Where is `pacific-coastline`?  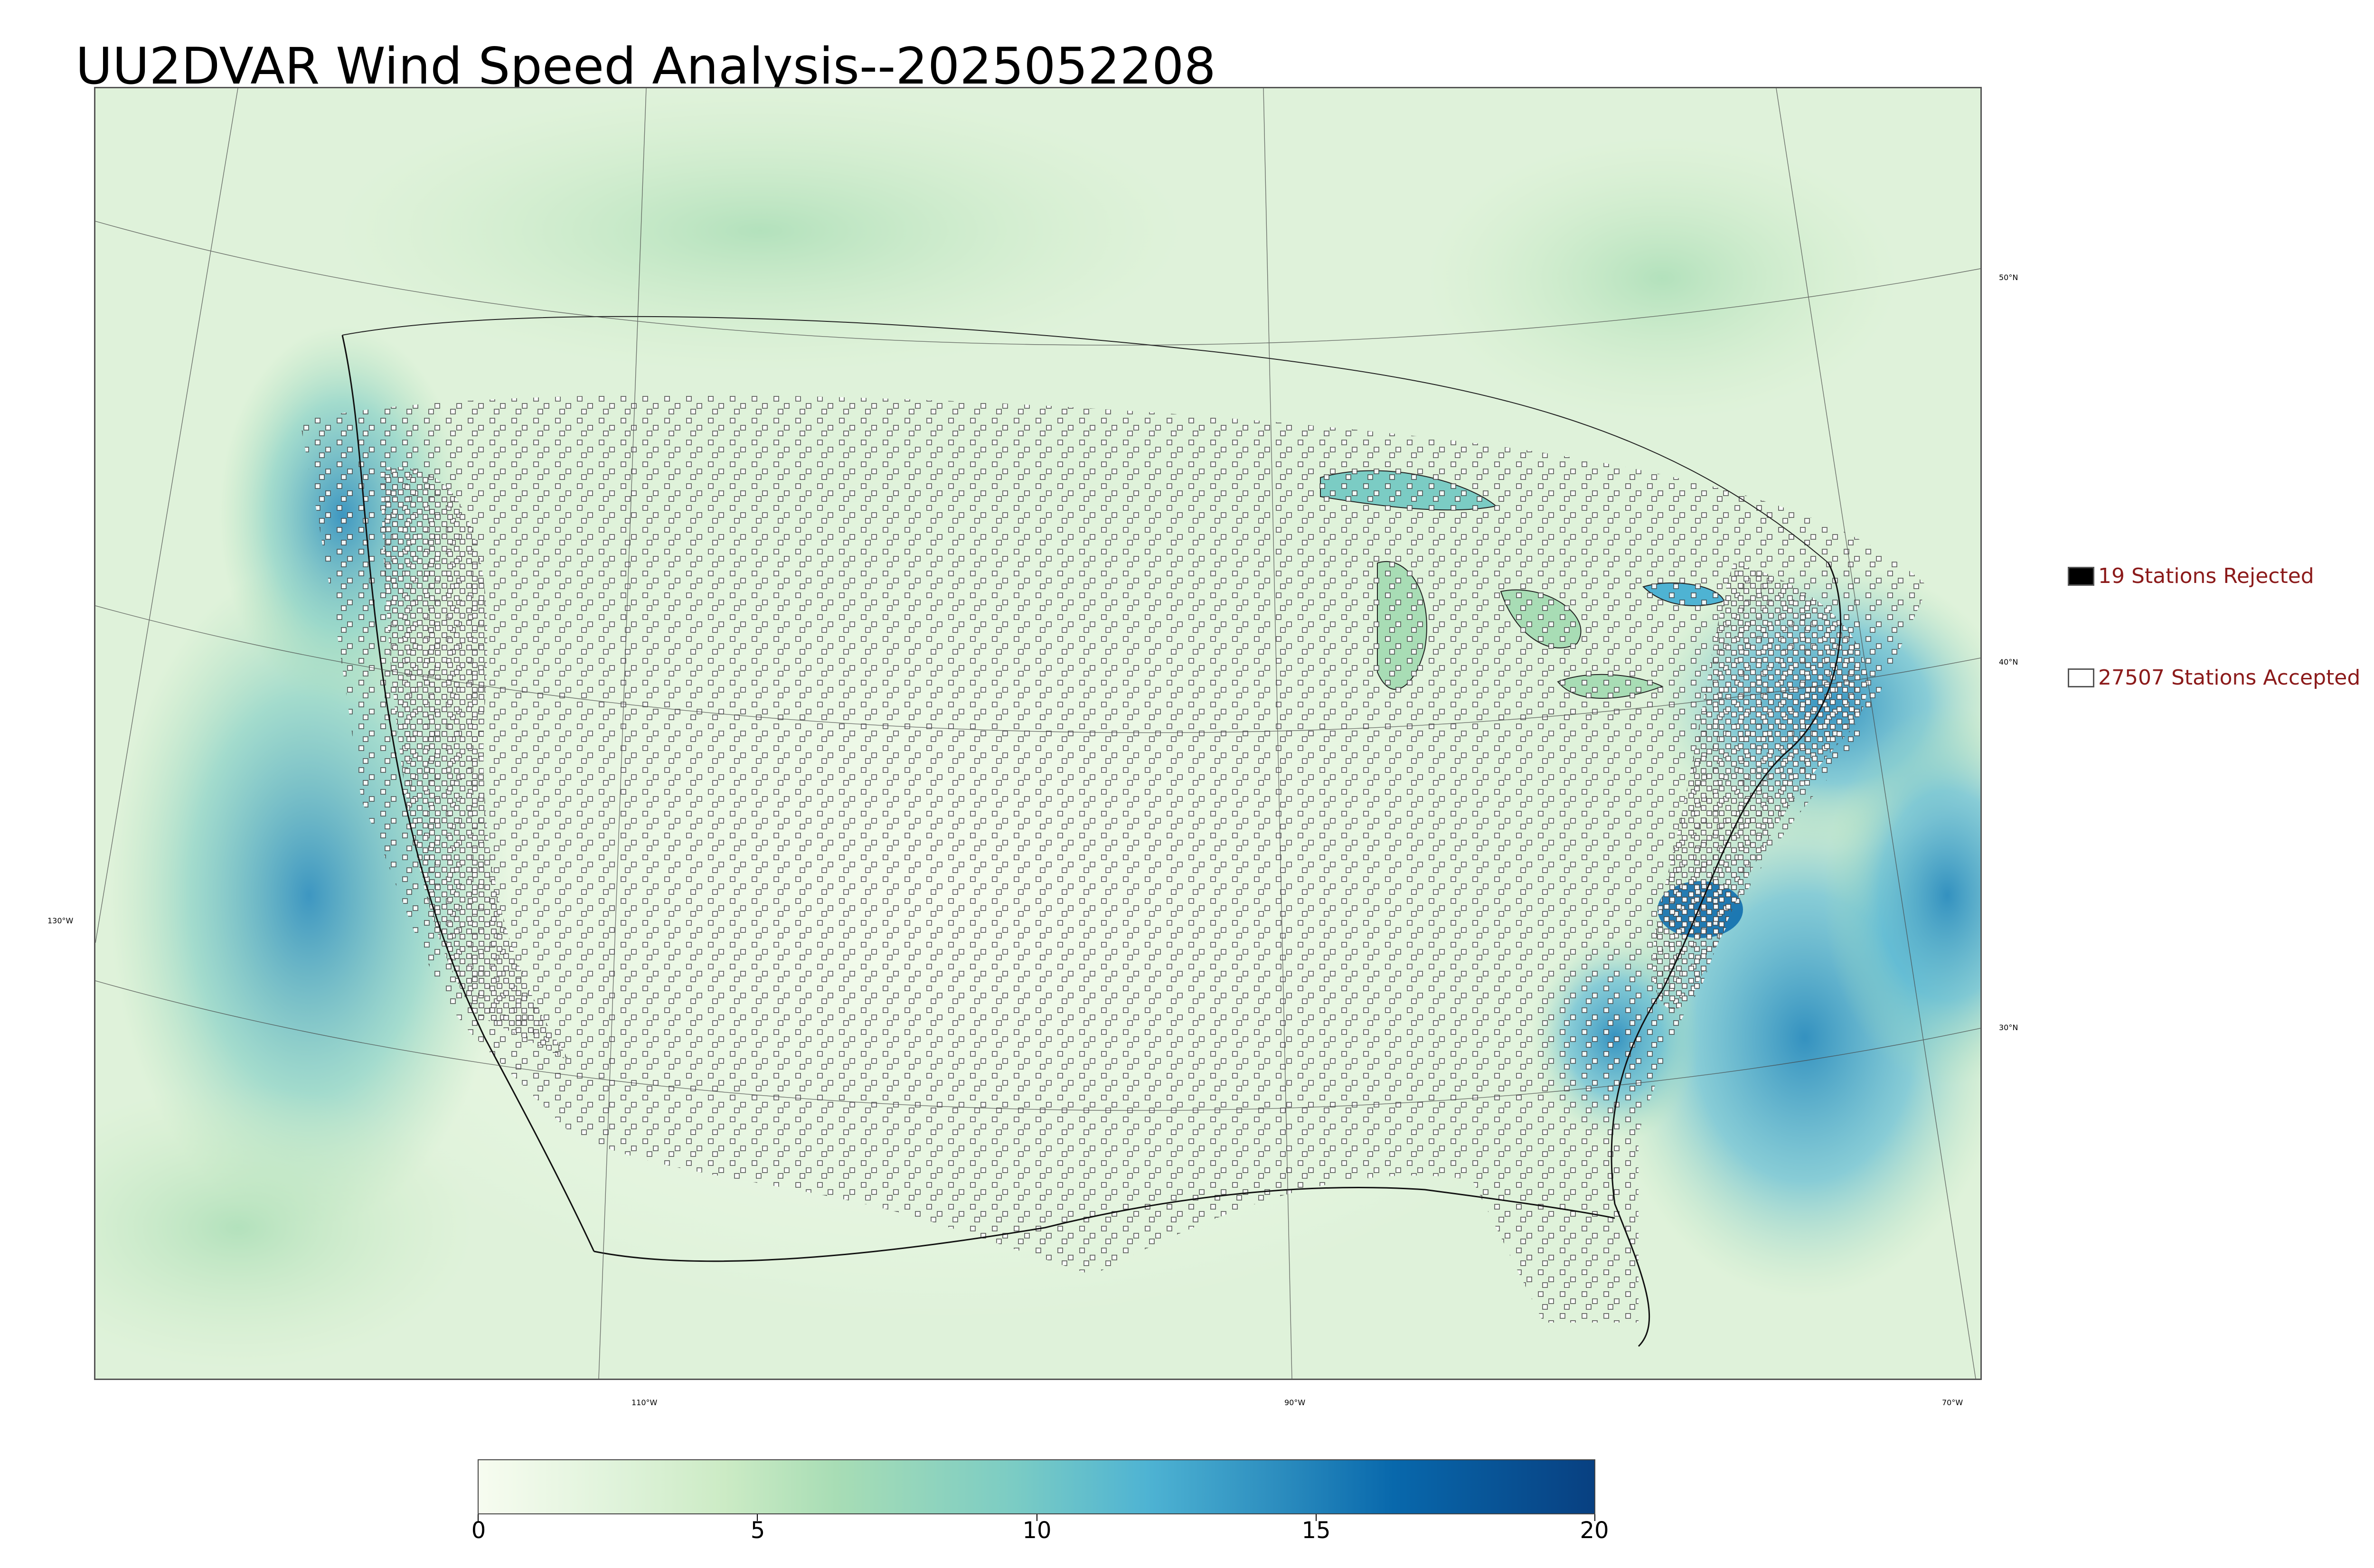
pacific-coastline is located at coordinates (468, 794).